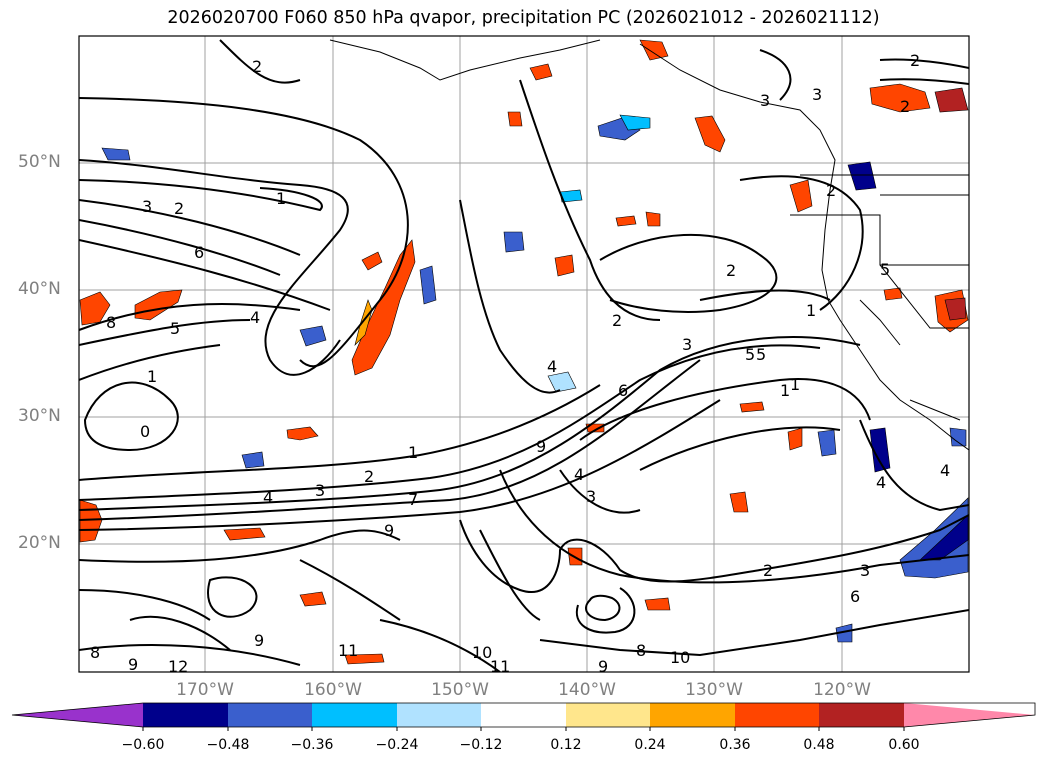 Image resolution: width=1047 pixels, height=765 pixels. I want to click on colorbar, so click(523, 716).